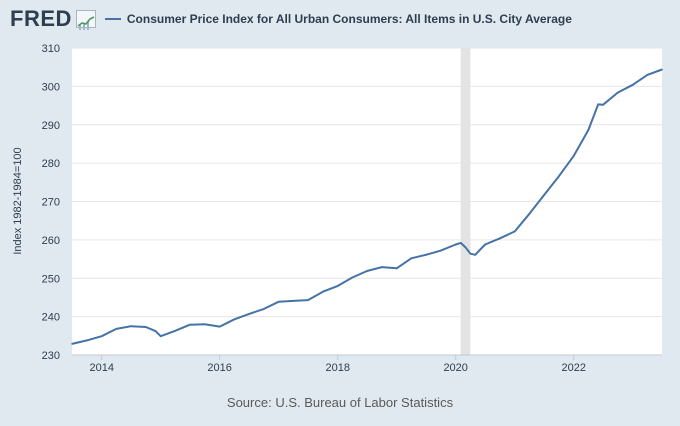  What do you see at coordinates (51, 241) in the screenshot?
I see `y-tick-label: 260` at bounding box center [51, 241].